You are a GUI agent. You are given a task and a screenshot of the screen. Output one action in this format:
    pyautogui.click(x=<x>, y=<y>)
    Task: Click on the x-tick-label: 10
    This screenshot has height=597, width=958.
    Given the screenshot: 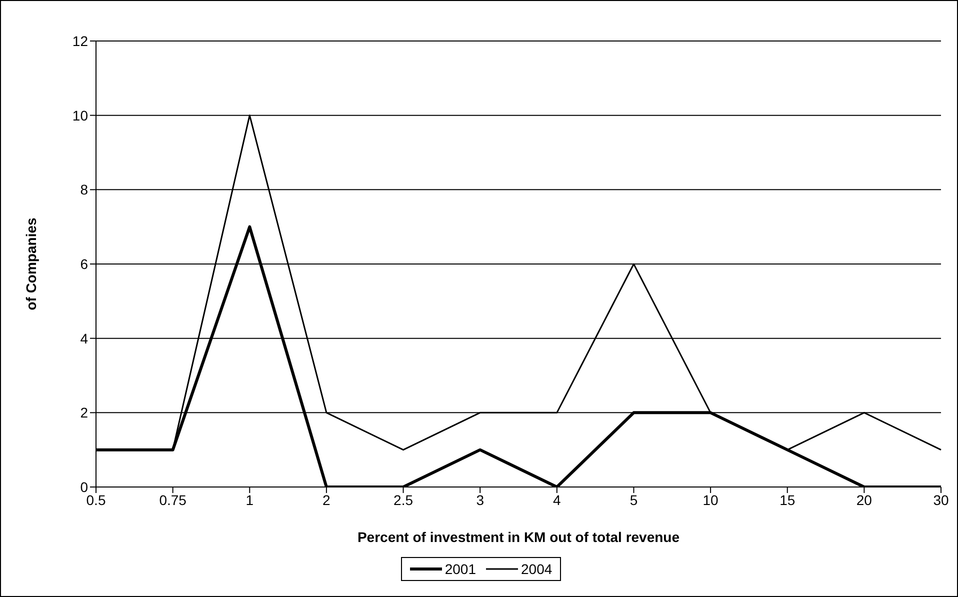 What is the action you would take?
    pyautogui.click(x=710, y=500)
    